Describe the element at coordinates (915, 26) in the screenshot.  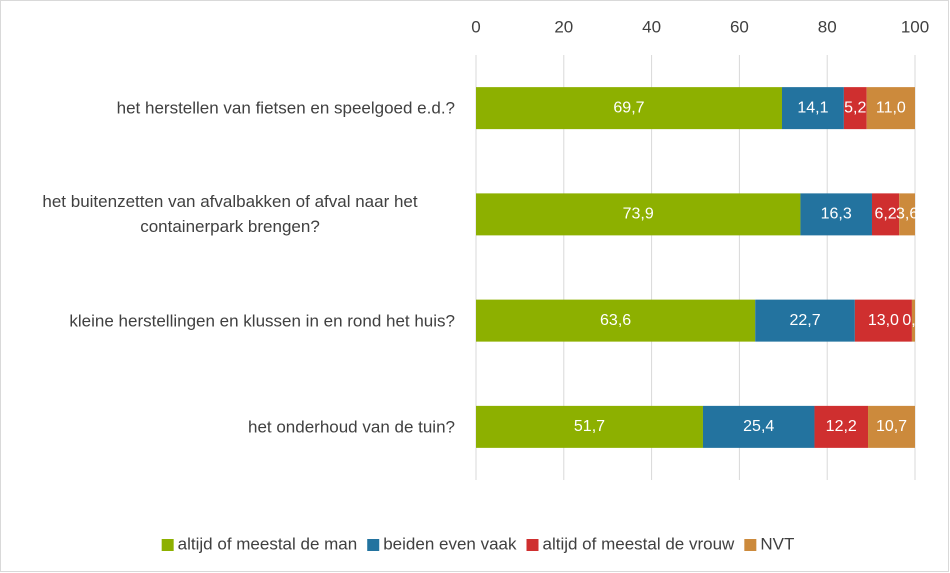
I see `x-tick-label: 100` at that location.